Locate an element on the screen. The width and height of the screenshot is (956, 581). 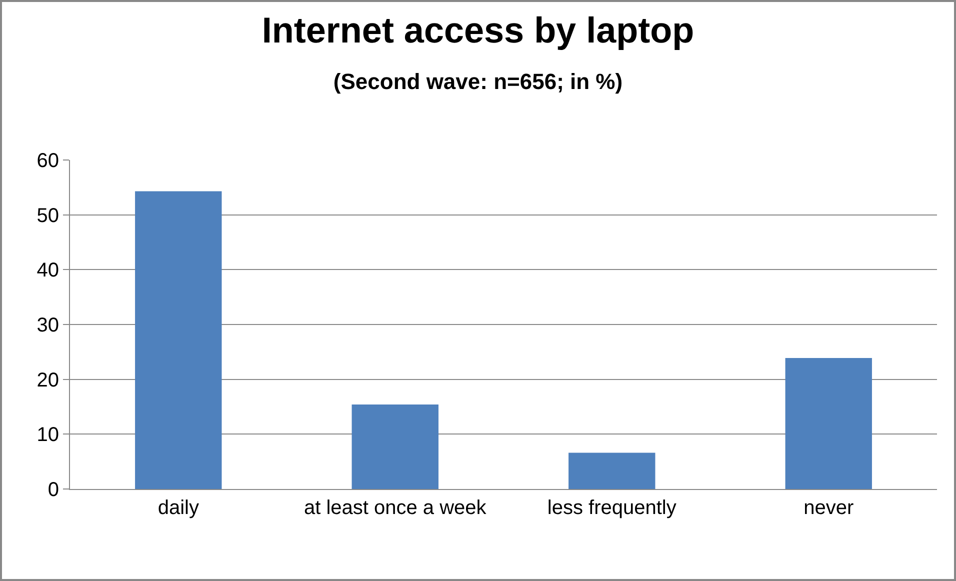
y-tick-label: 0 is located at coordinates (53, 490).